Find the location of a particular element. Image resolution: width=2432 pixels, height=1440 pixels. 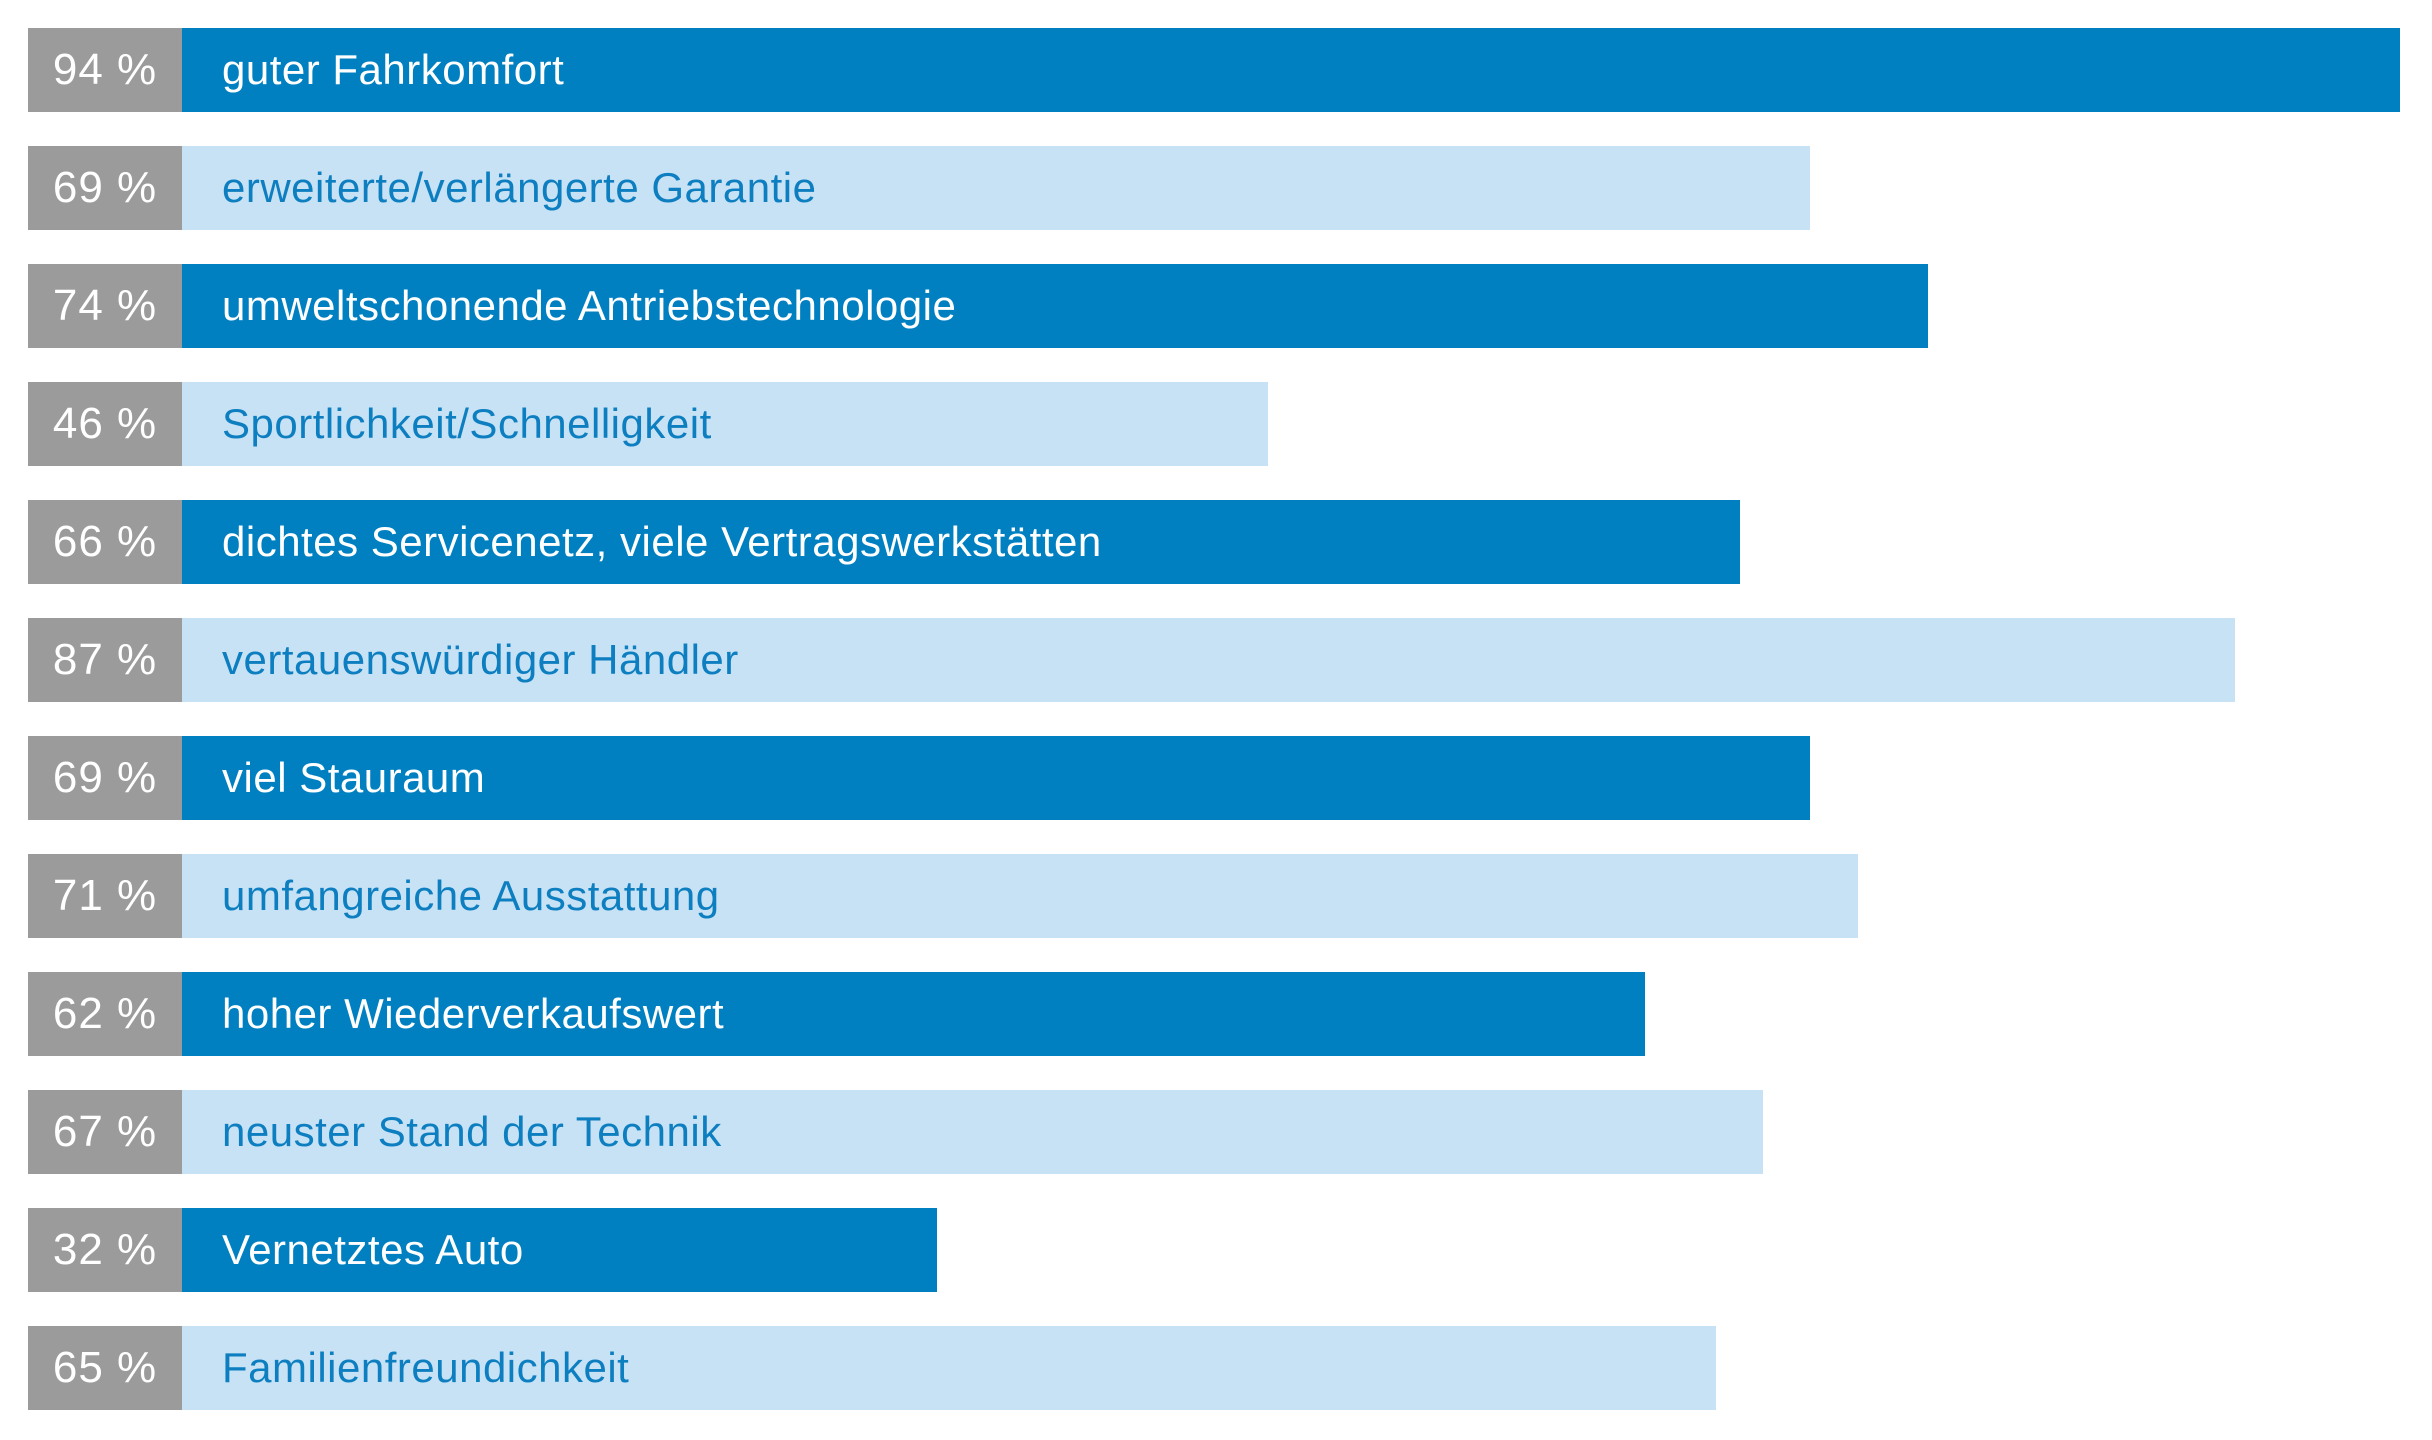

chart-row: 46 % Sportlichkeit/Schnelligkeit is located at coordinates (1230, 424).